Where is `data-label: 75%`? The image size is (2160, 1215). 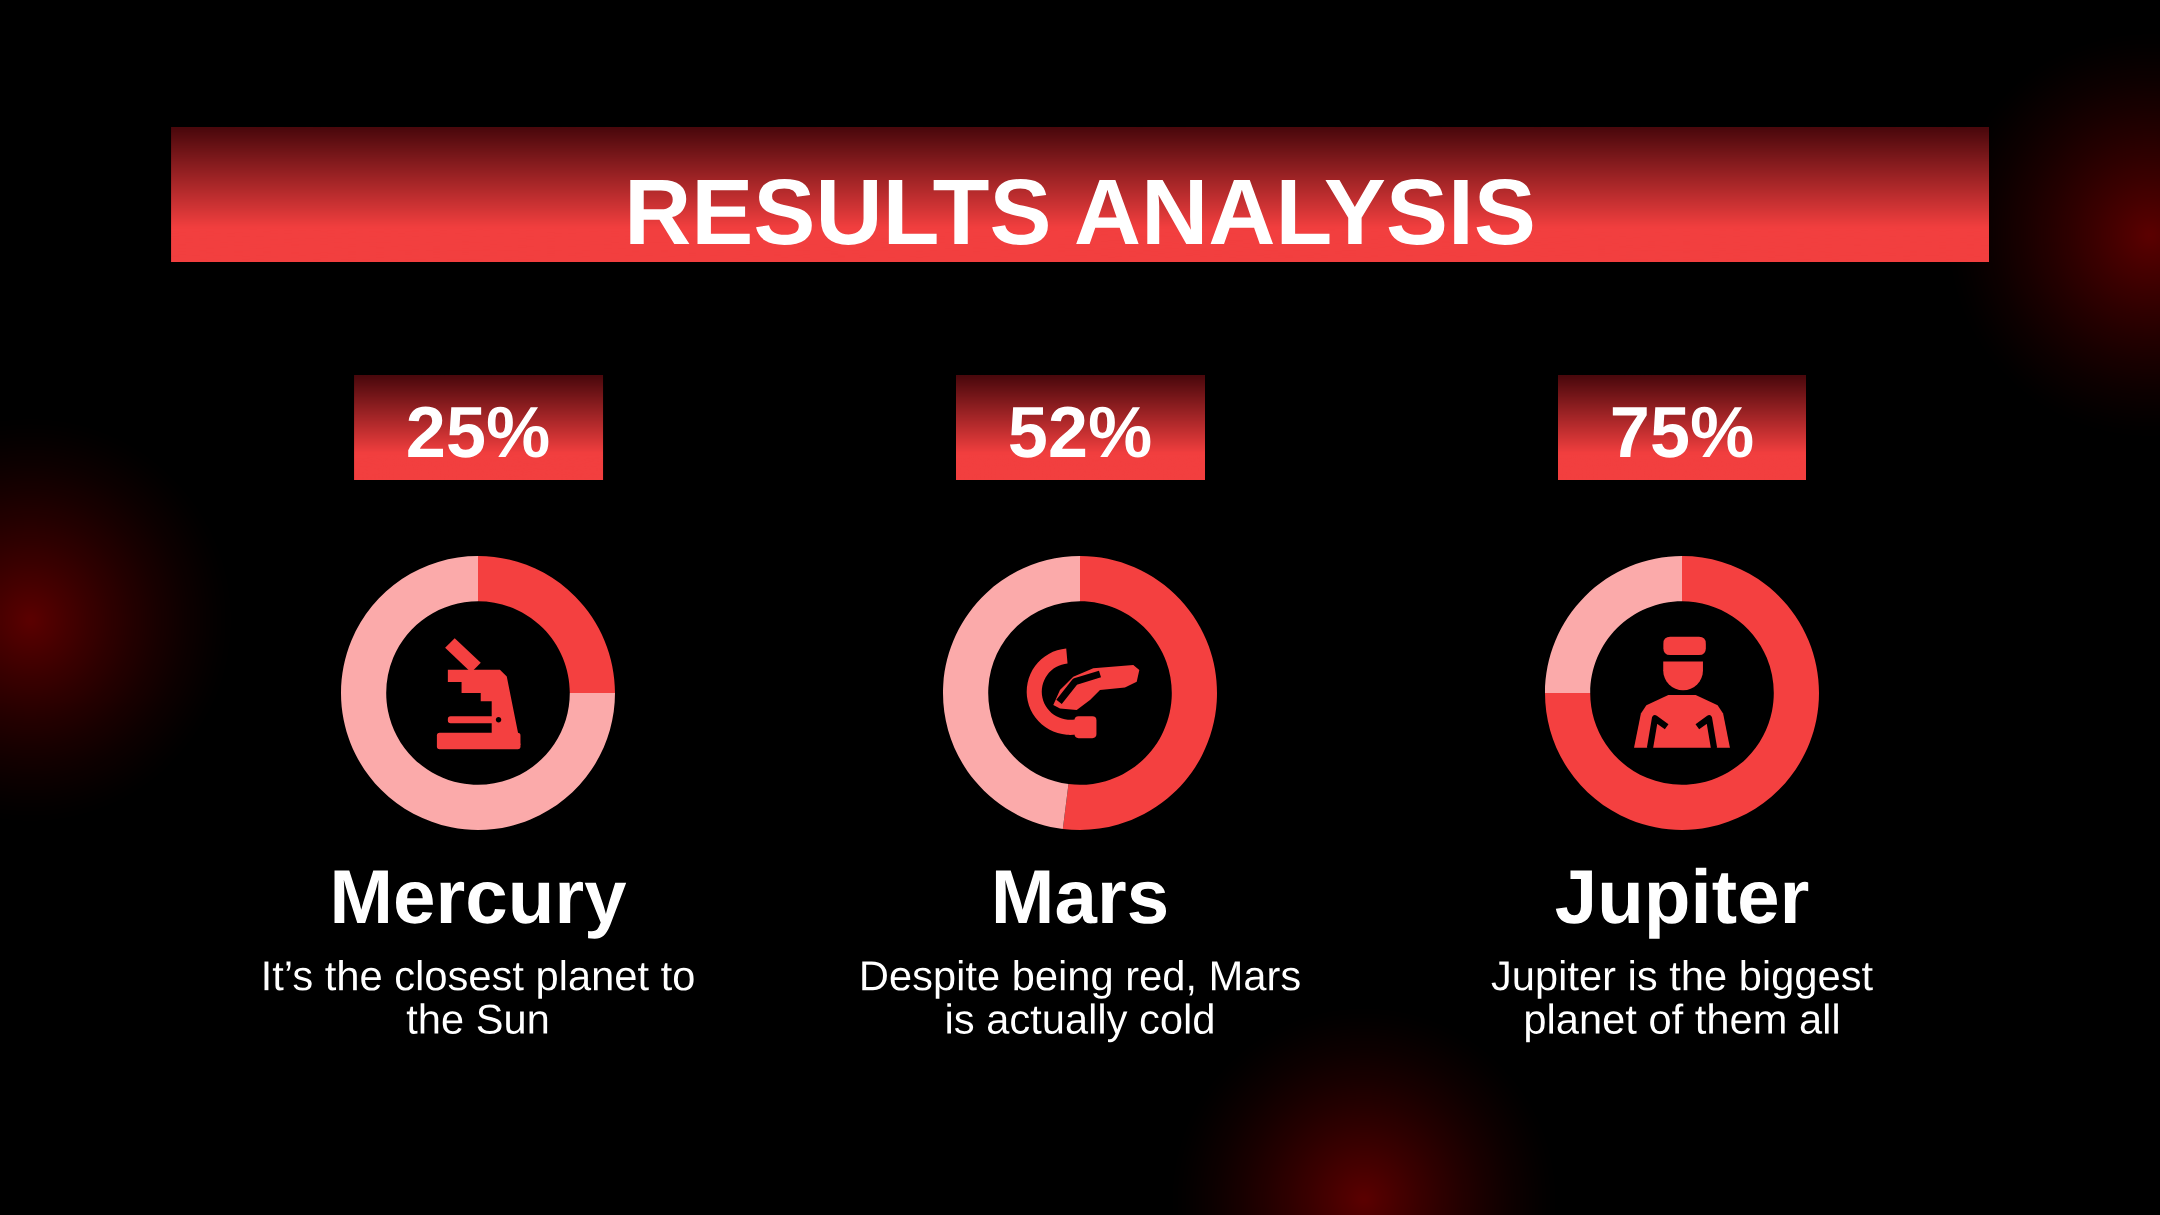 data-label: 75% is located at coordinates (1682, 432).